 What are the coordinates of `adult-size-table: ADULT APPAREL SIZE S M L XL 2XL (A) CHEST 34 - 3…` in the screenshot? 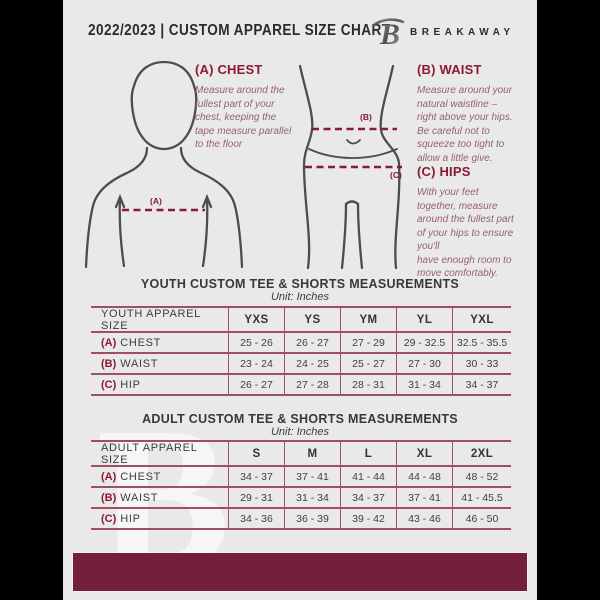 It's located at (301, 485).